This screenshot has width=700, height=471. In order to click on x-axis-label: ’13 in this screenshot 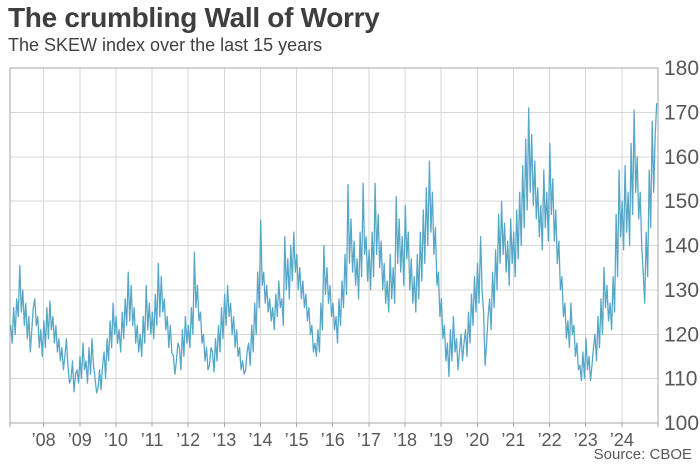, I will do `click(224, 440)`.